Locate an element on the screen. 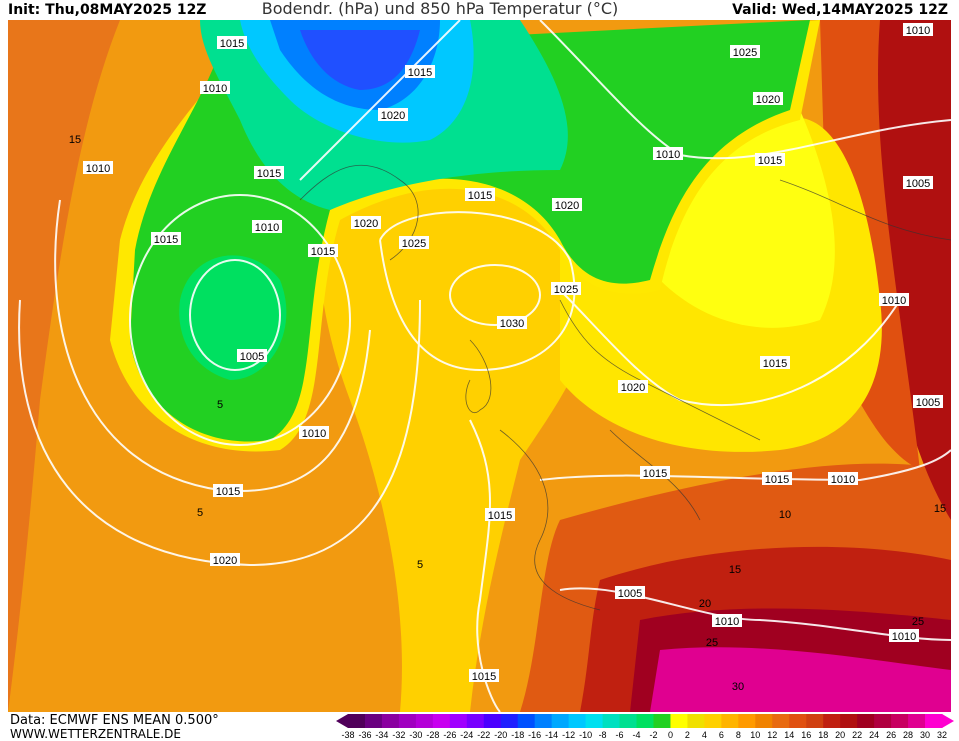  colorbar-tick-label: 20 is located at coordinates (840, 735).